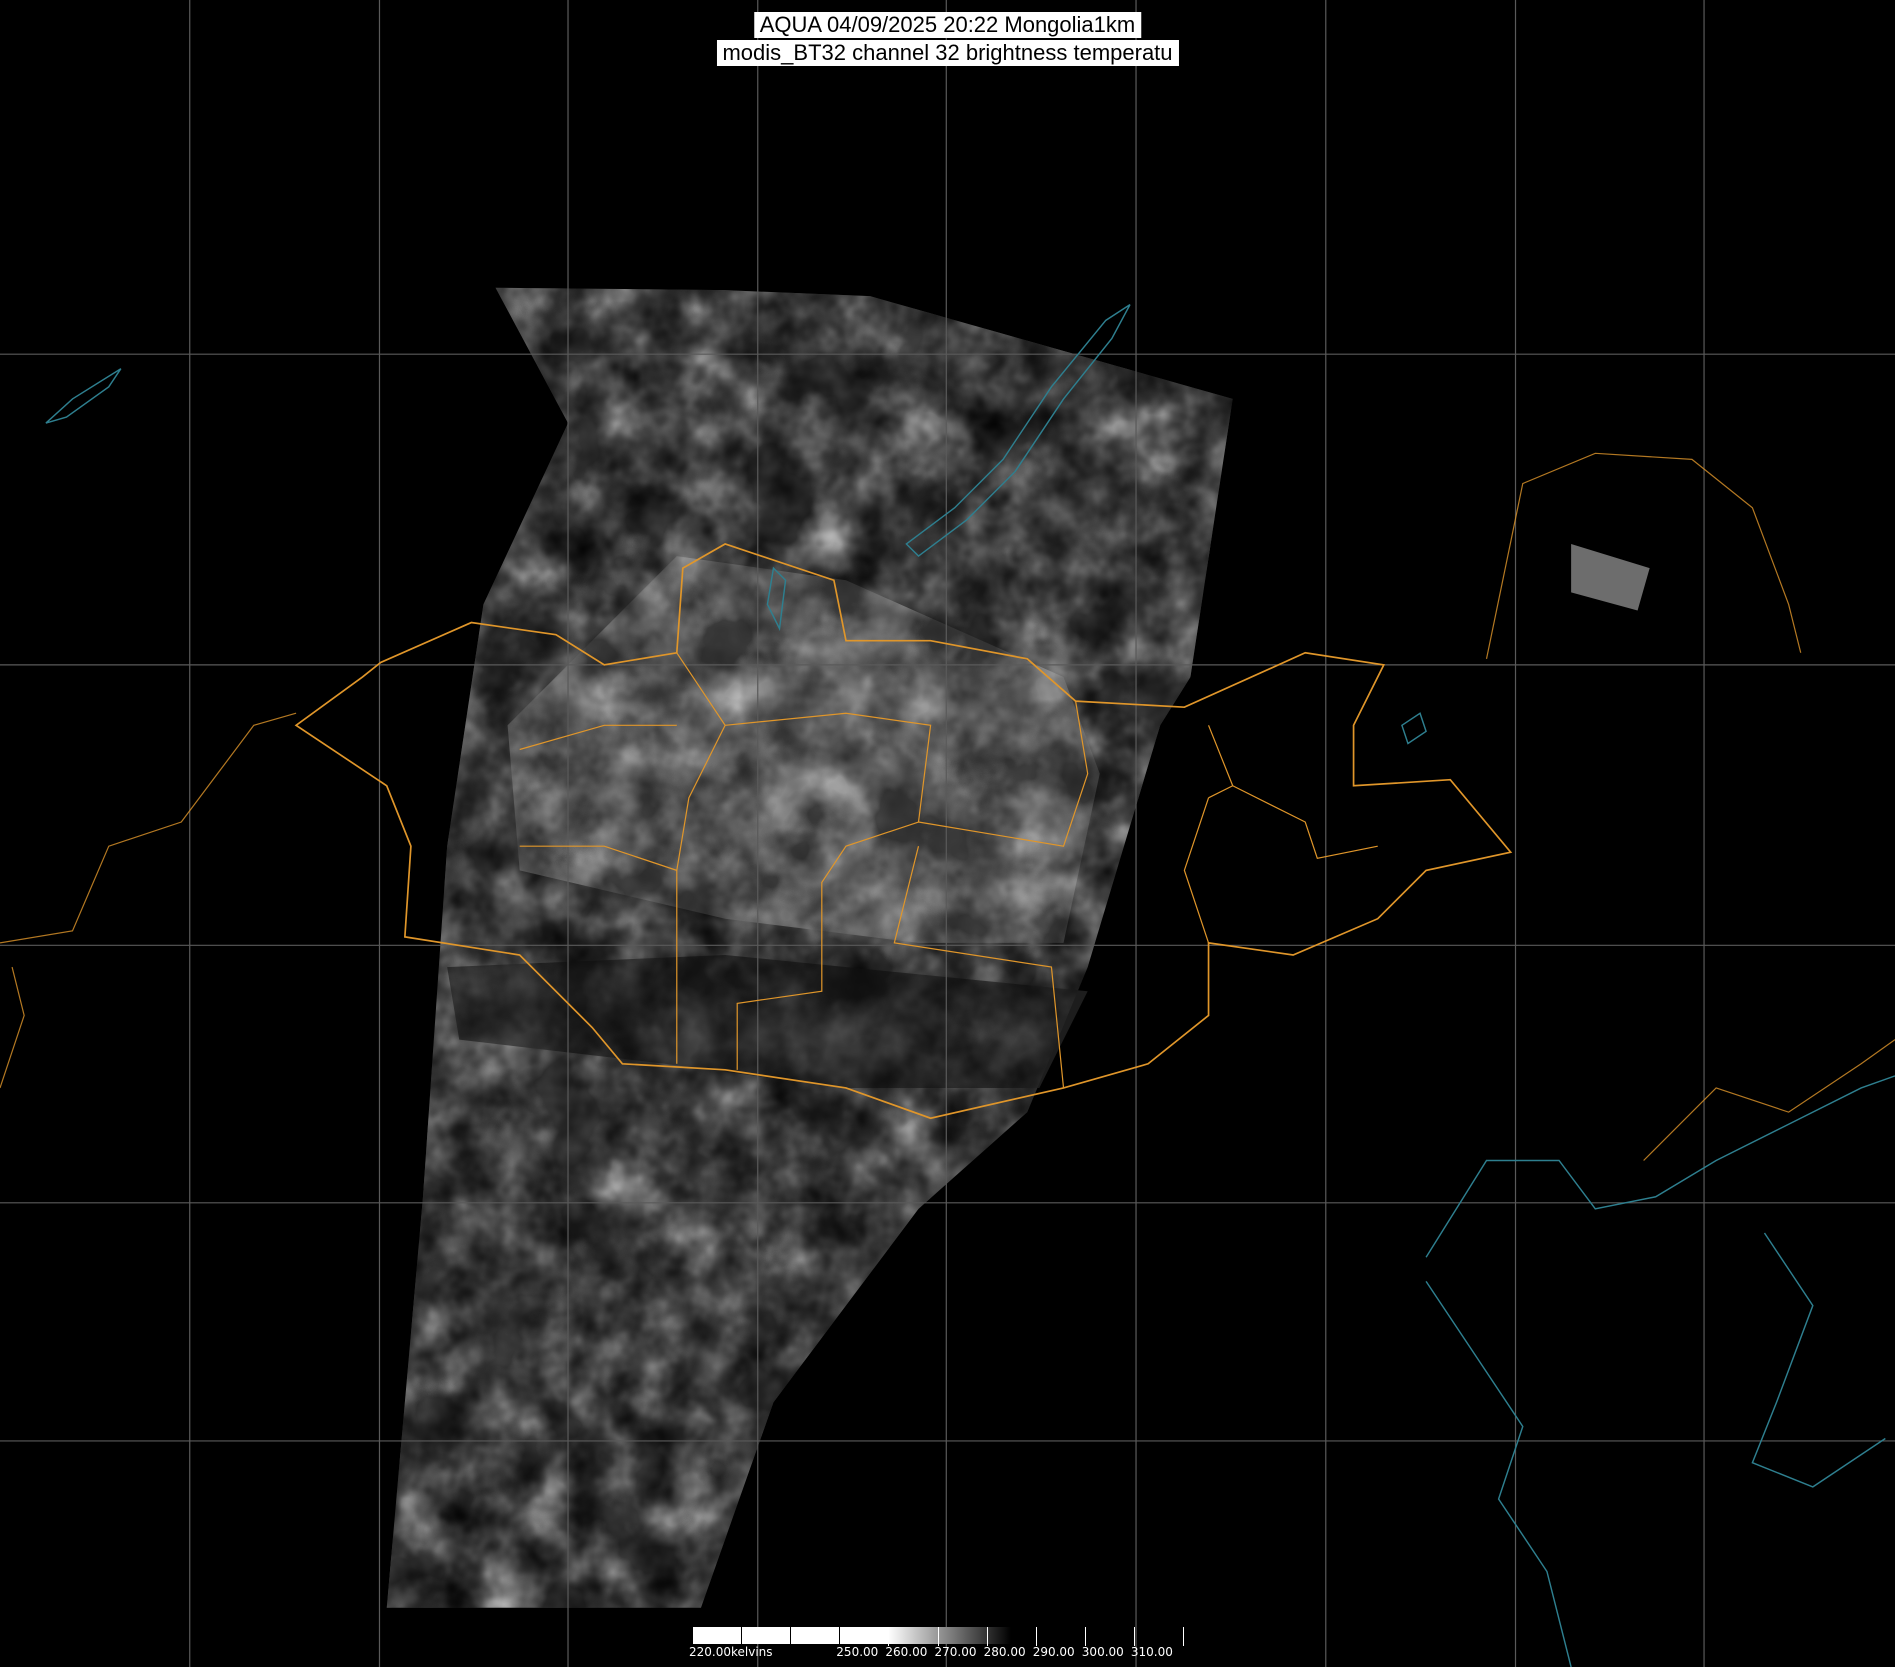 The width and height of the screenshot is (1895, 1667). What do you see at coordinates (731, 1652) in the screenshot?
I see `colorbar-tick-label: 220.00kelvins` at bounding box center [731, 1652].